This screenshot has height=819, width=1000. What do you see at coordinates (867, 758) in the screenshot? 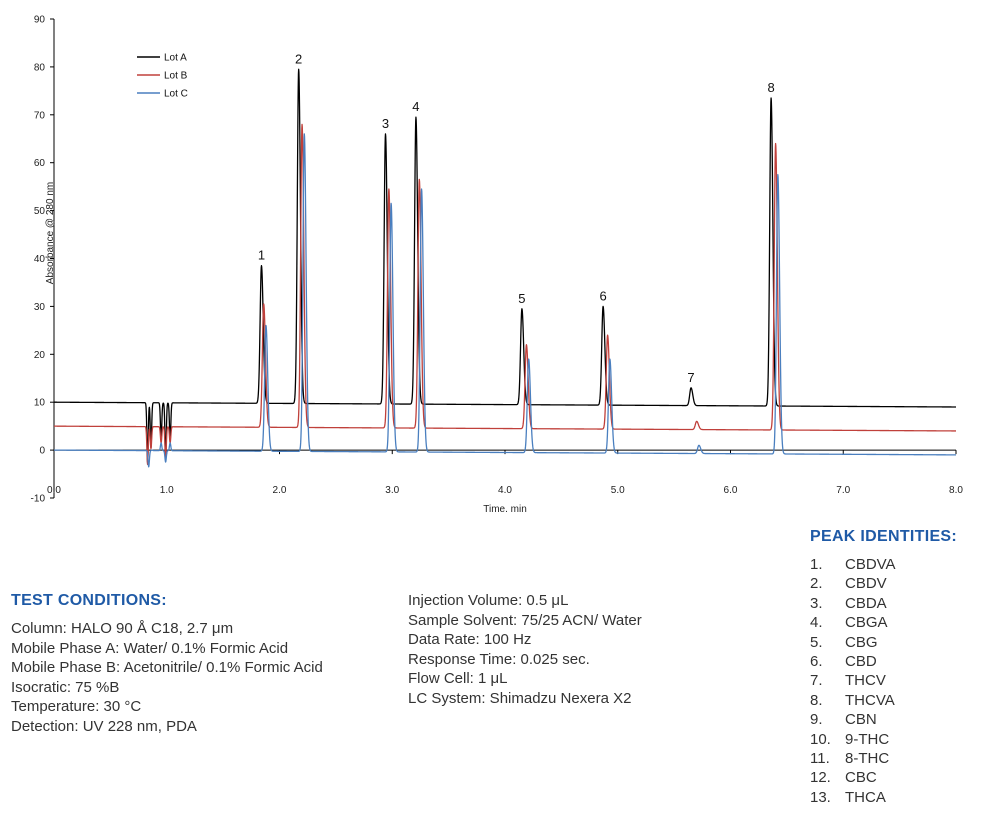
I see `peak-name: 8-THC` at bounding box center [867, 758].